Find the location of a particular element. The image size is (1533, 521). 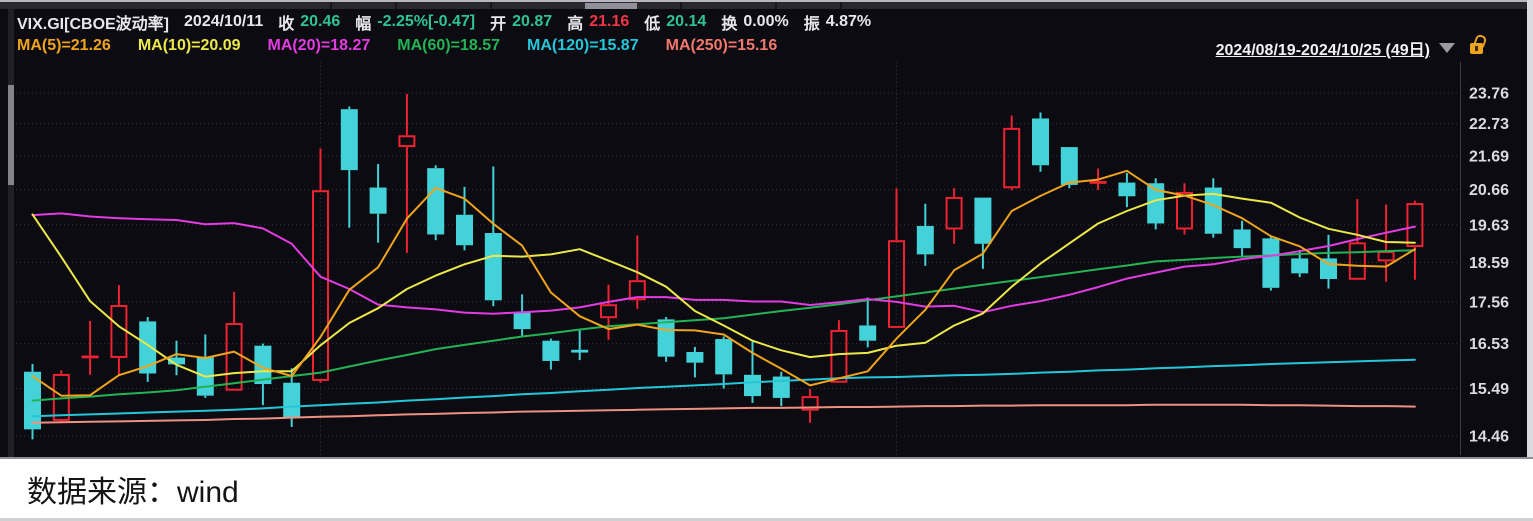

y-axis-label: 23.76 is located at coordinates (1489, 94).